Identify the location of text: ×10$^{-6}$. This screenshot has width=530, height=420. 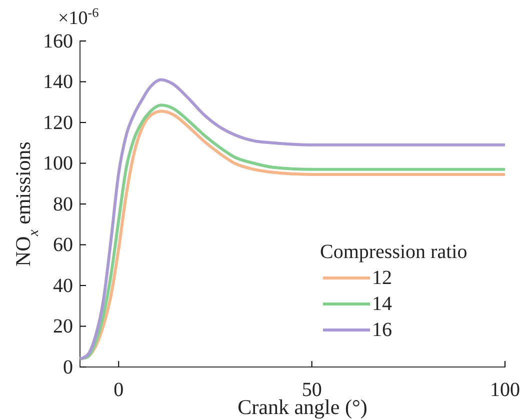
(79, 16).